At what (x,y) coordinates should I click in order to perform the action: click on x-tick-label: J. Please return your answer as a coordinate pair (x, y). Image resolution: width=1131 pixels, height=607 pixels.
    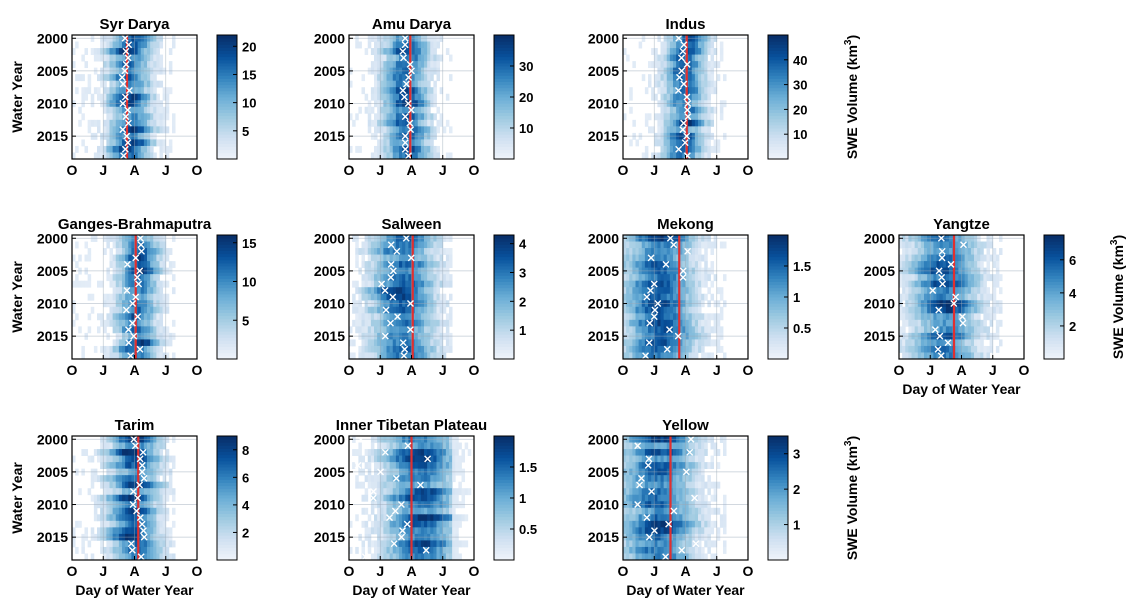
    Looking at the image, I should click on (380, 170).